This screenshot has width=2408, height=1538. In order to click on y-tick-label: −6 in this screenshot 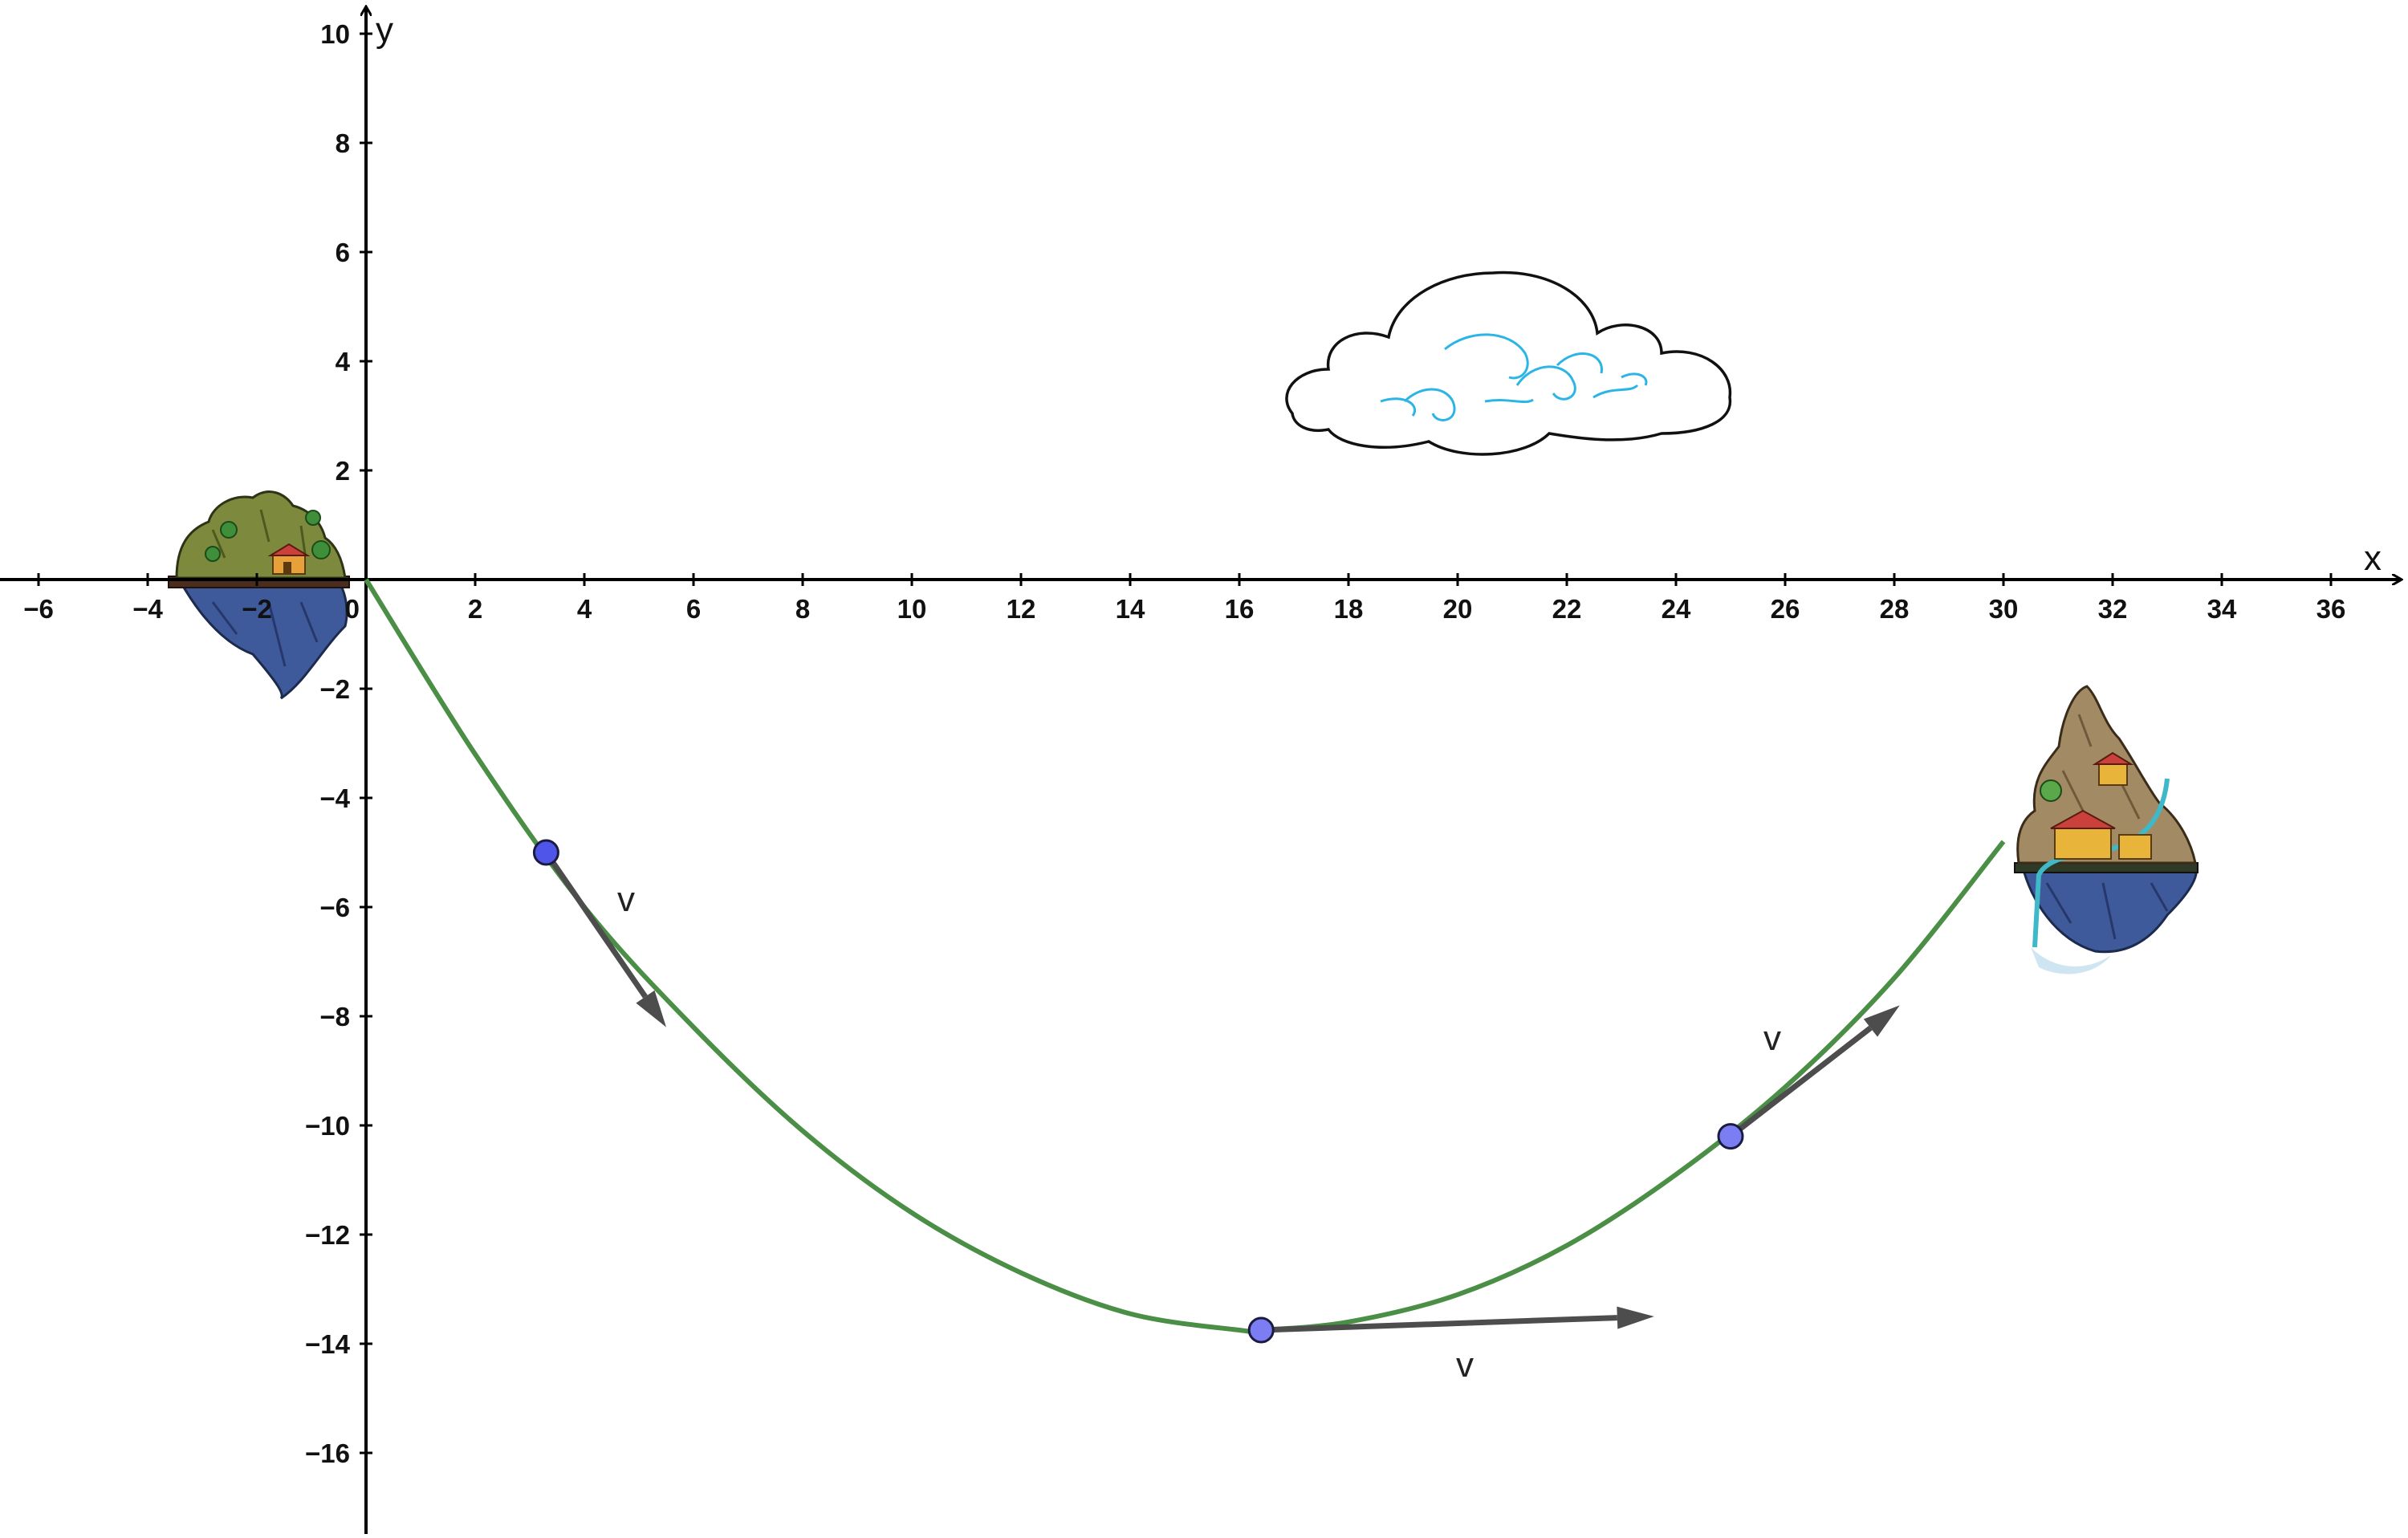, I will do `click(334, 907)`.